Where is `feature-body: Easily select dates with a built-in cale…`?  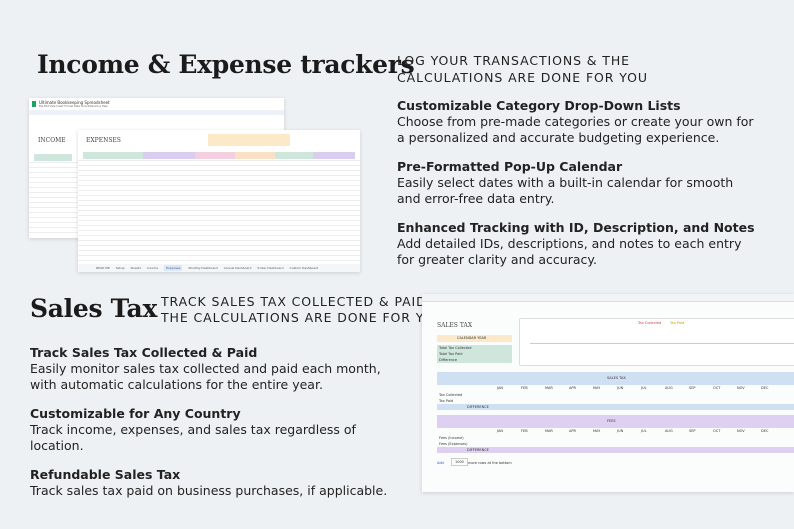 feature-body: Easily select dates with a built-in cale… is located at coordinates (565, 190).